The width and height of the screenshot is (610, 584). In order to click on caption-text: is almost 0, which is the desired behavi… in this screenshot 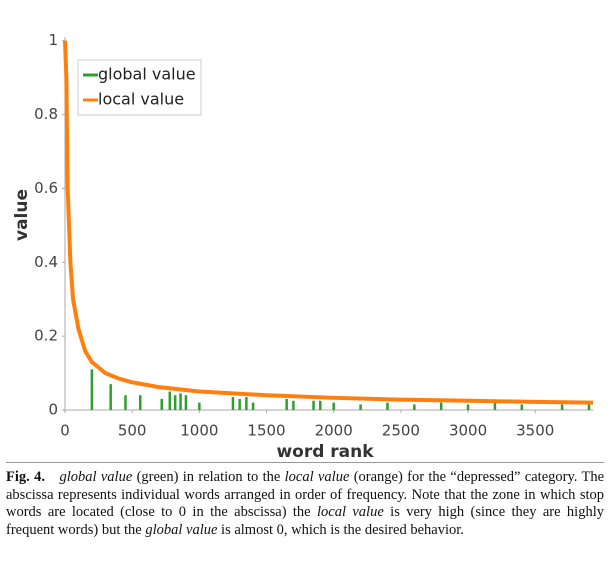, I will do `click(340, 529)`.